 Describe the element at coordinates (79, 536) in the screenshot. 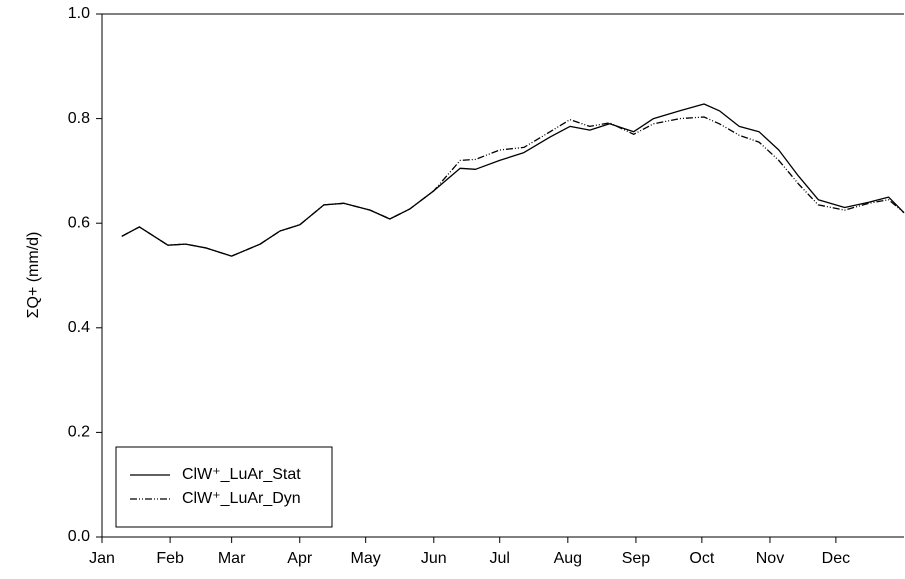

I see `y-tick-label: 0.0` at that location.